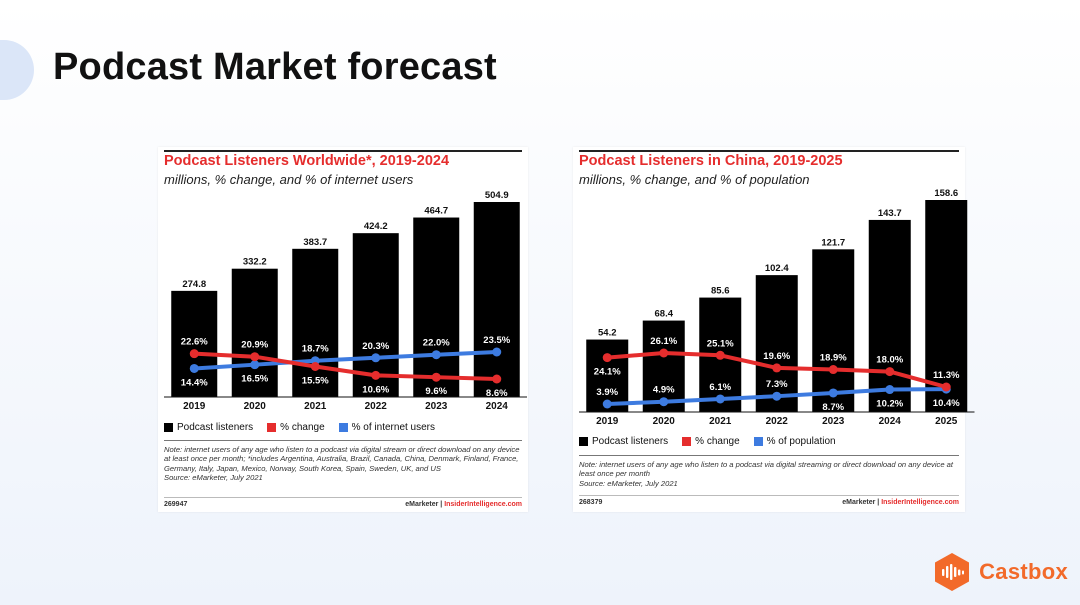 This screenshot has height=605, width=1080. I want to click on legend-item-share: % of internet users, so click(386, 427).